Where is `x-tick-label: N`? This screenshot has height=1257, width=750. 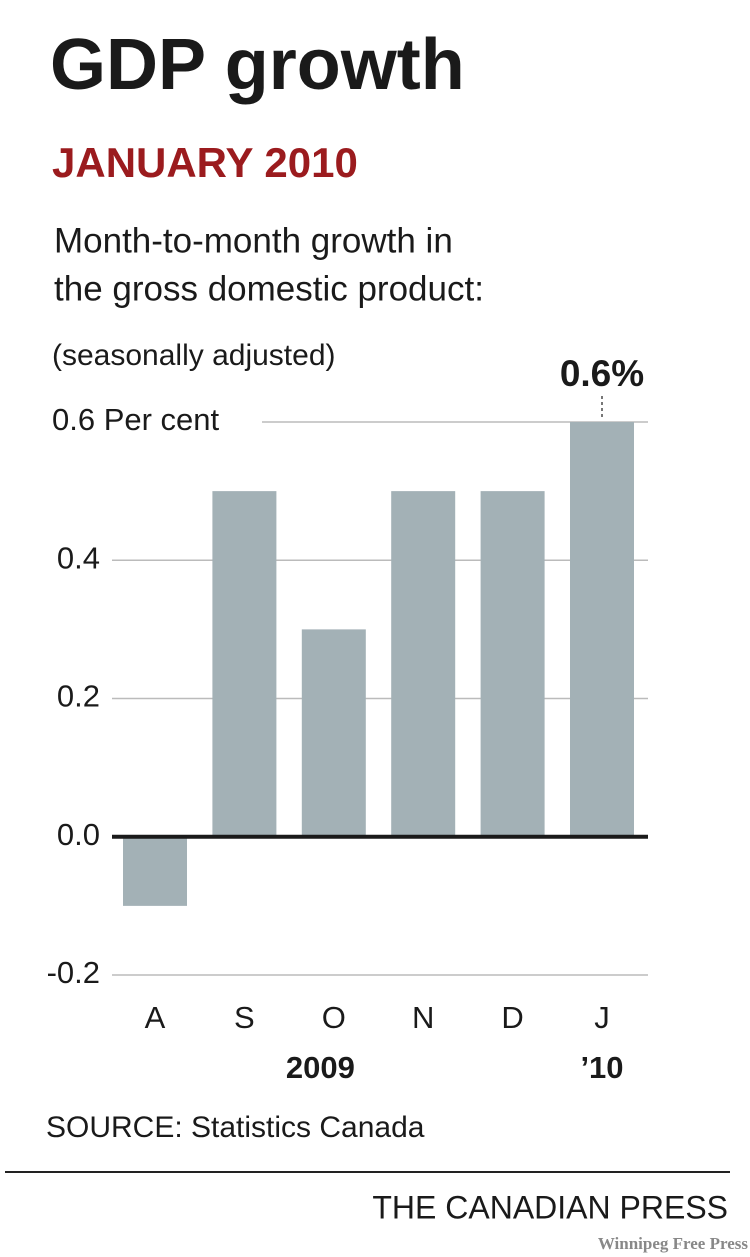 x-tick-label: N is located at coordinates (423, 1017).